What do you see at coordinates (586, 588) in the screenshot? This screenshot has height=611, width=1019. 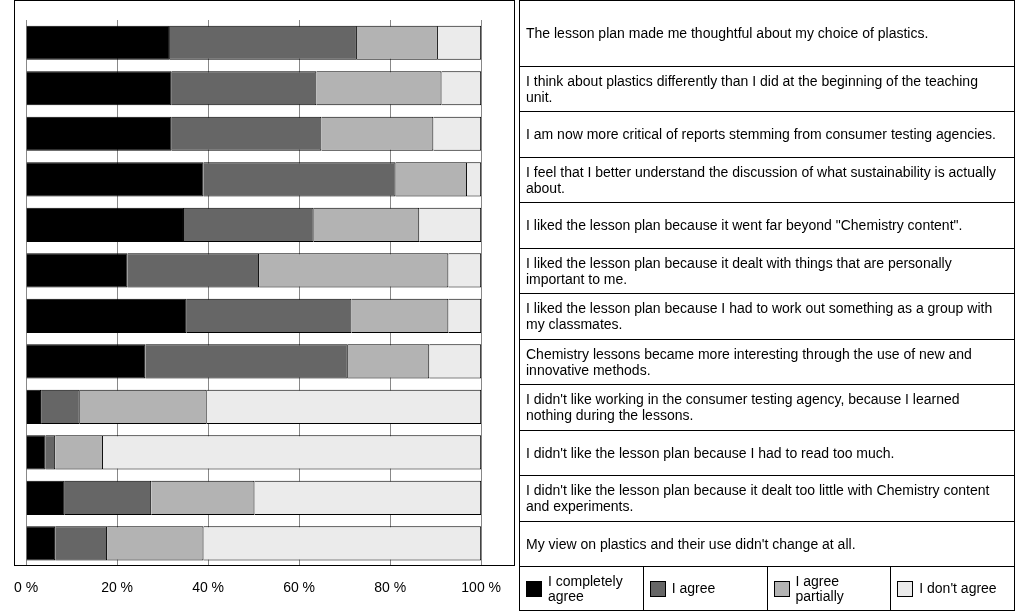 I see `legend-label: I completely agree` at bounding box center [586, 588].